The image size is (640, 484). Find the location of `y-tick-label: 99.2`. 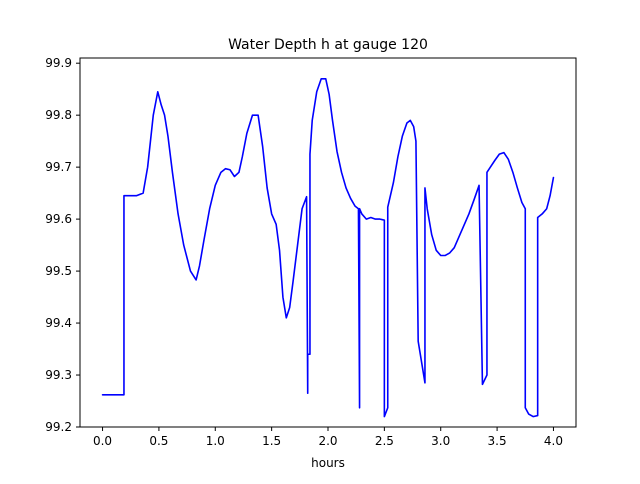

y-tick-label: 99.2 is located at coordinates (58, 427).